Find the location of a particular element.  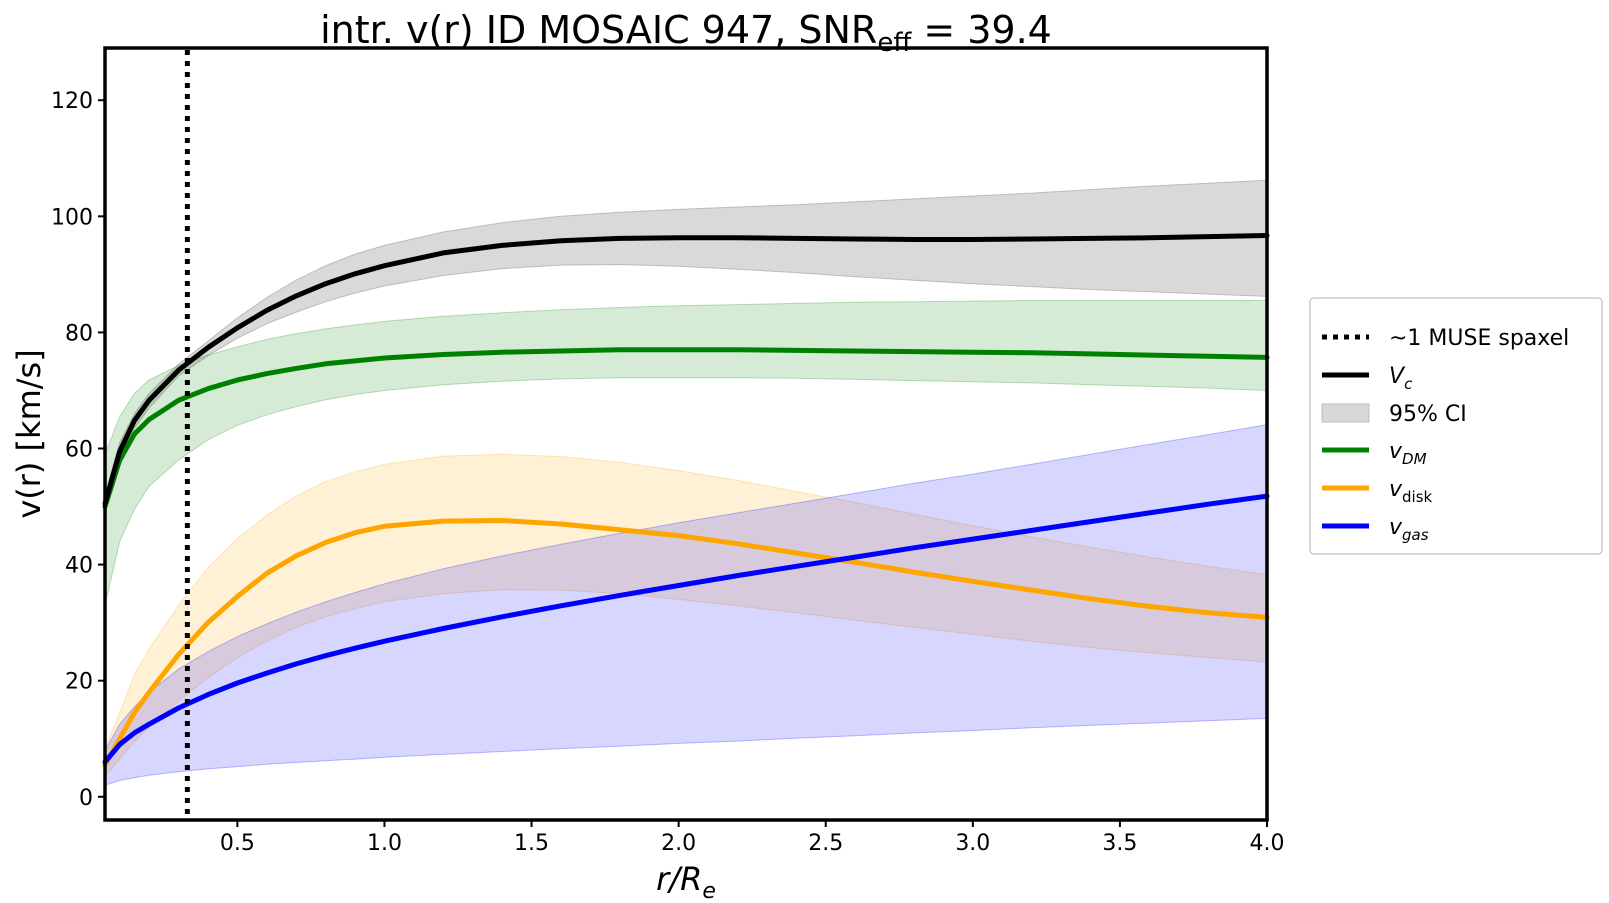

legend-label-vdm: vDM is located at coordinates (1408, 453).